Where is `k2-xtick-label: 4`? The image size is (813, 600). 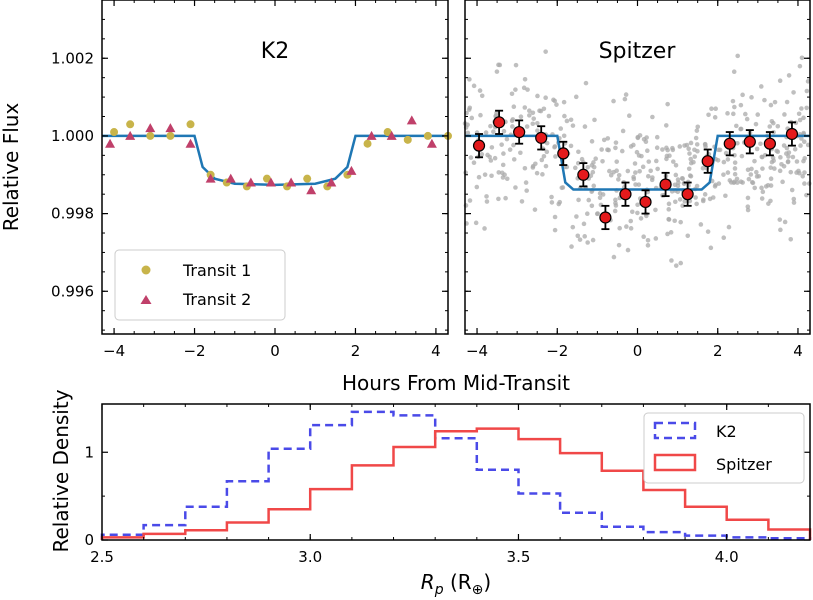
k2-xtick-label: 4 is located at coordinates (436, 351).